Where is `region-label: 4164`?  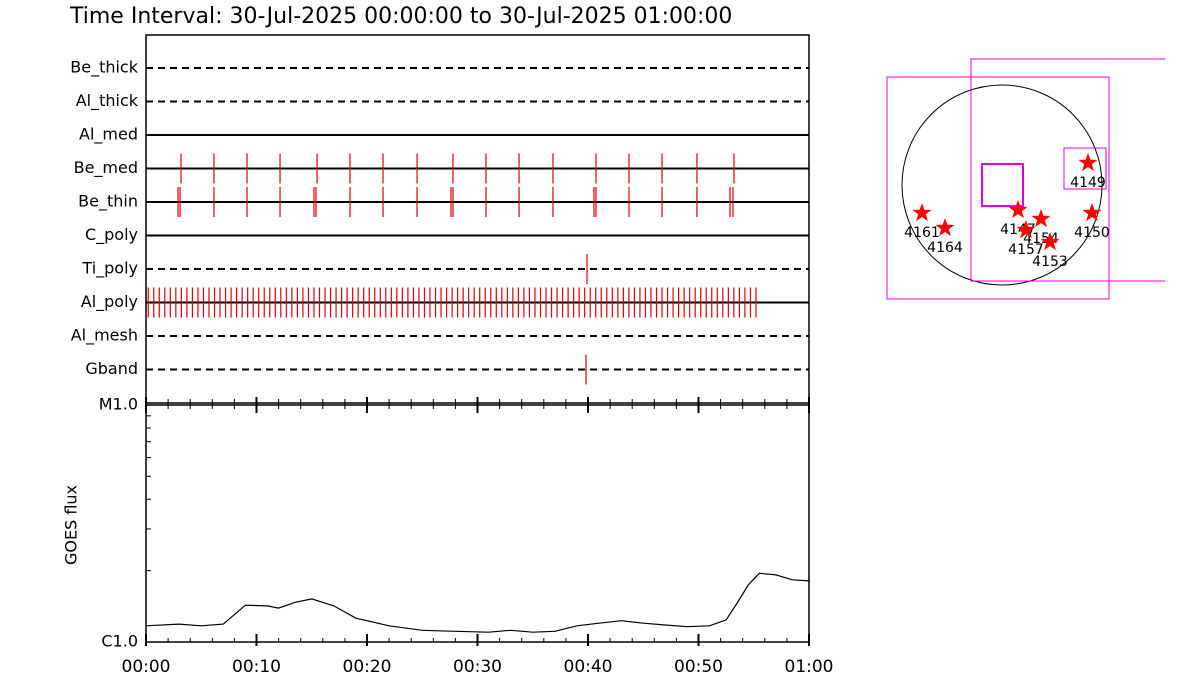 region-label: 4164 is located at coordinates (945, 248).